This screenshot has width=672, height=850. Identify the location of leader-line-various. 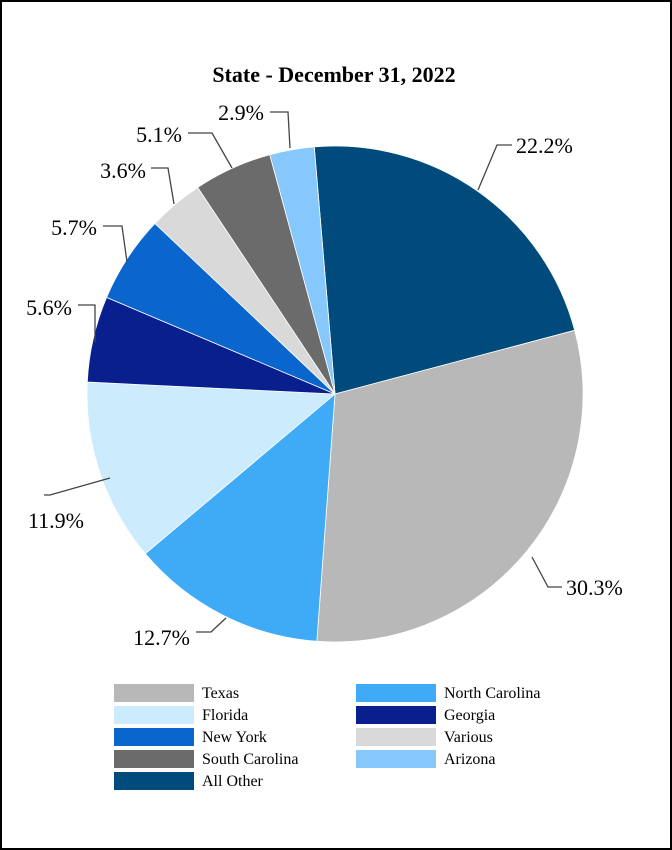
(163, 186).